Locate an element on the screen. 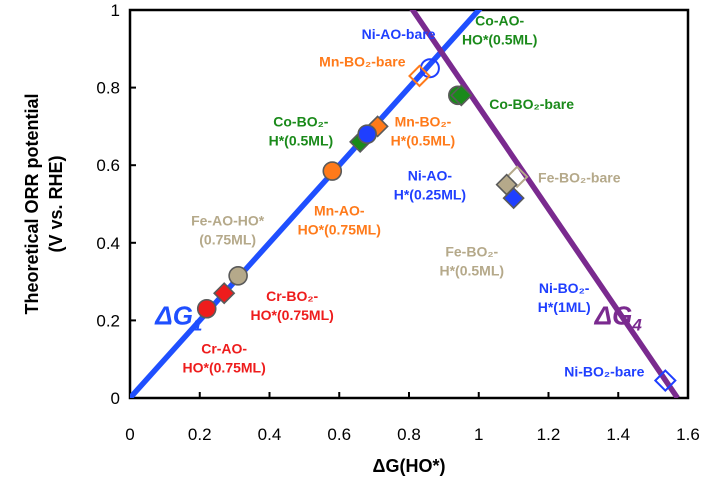 This screenshot has width=706, height=490. x-tick-label: 0.8 is located at coordinates (409, 434).